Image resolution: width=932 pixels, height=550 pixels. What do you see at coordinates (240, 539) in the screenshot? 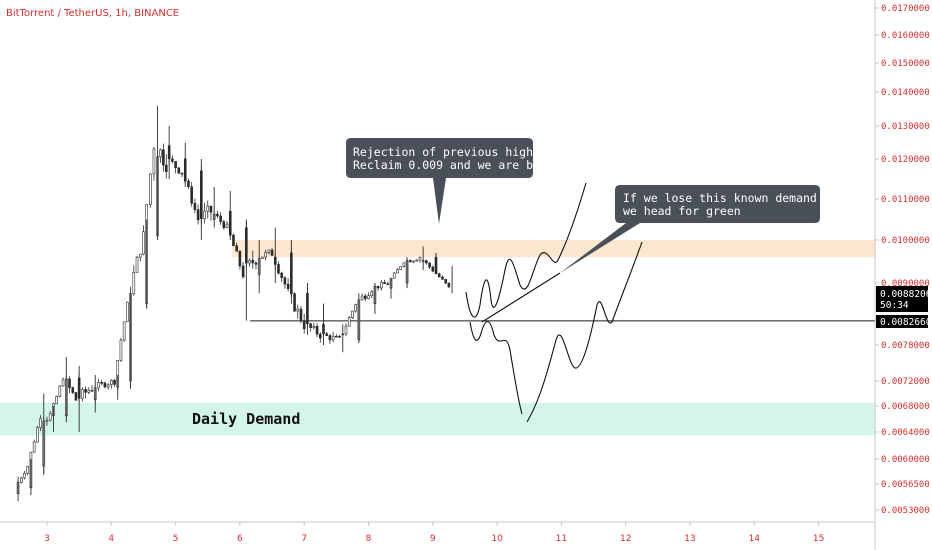
I see `x-tick-label: 6` at bounding box center [240, 539].